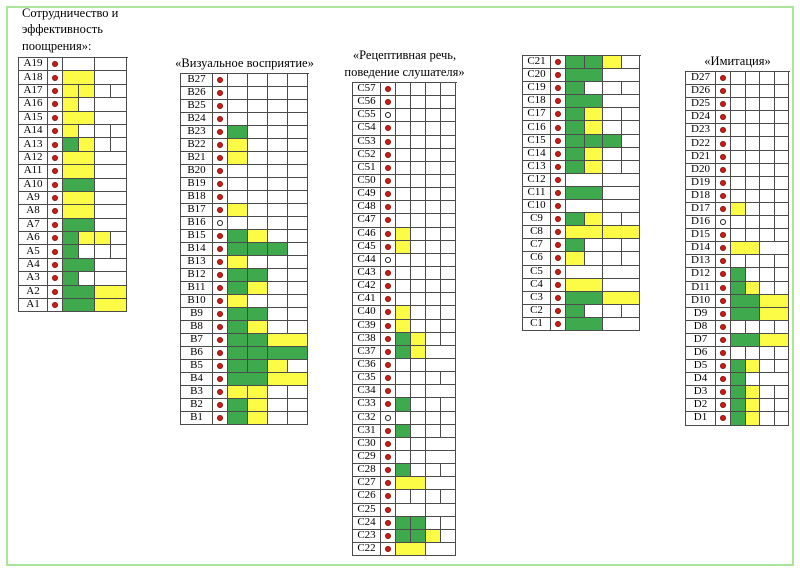  Describe the element at coordinates (738, 393) in the screenshot. I see `table-row-D3: D3` at that location.